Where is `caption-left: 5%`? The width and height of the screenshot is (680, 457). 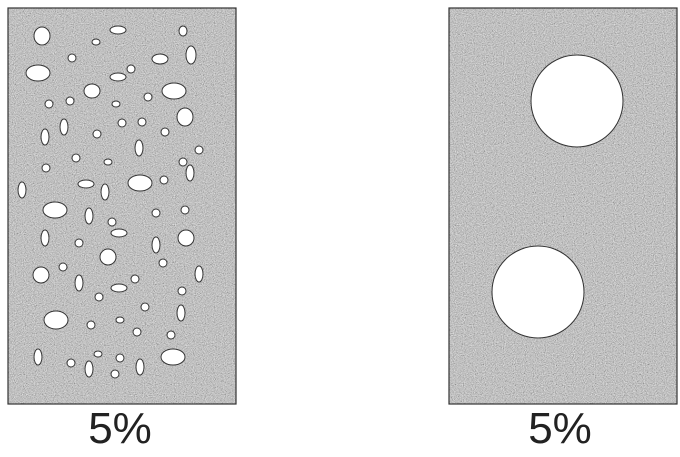
caption-left: 5% is located at coordinates (120, 428).